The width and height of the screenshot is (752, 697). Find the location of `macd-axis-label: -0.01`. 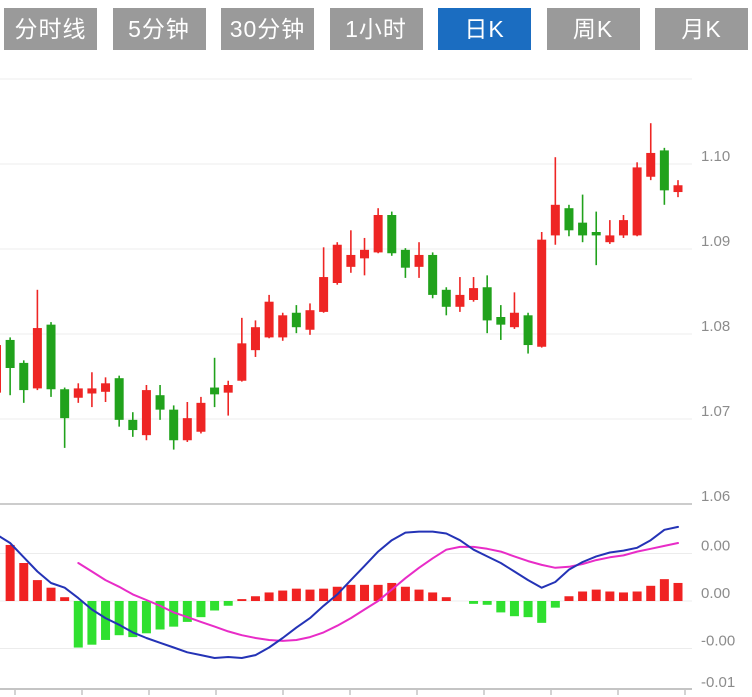

macd-axis-label: -0.01 is located at coordinates (718, 682).